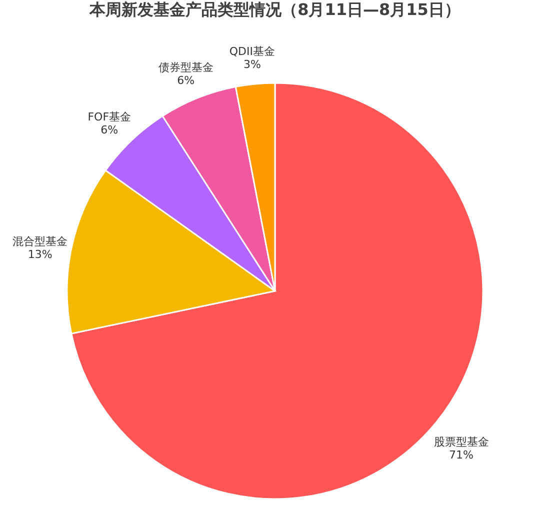 This screenshot has height=528, width=550. Describe the element at coordinates (461, 455) in the screenshot. I see `data-label: 71%` at that location.